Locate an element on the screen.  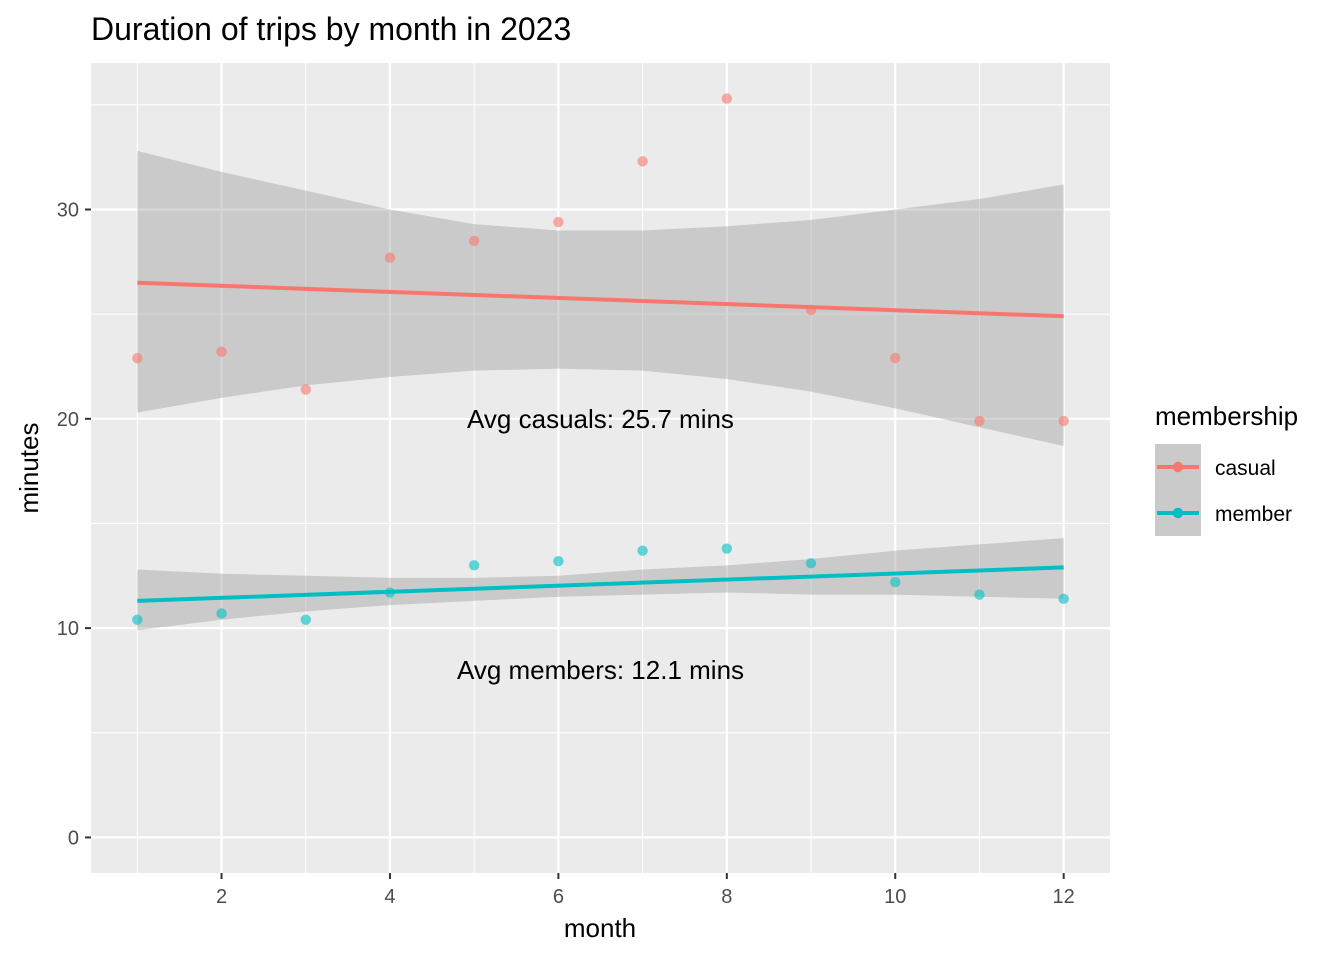
legend-label-member: member is located at coordinates (1253, 514).